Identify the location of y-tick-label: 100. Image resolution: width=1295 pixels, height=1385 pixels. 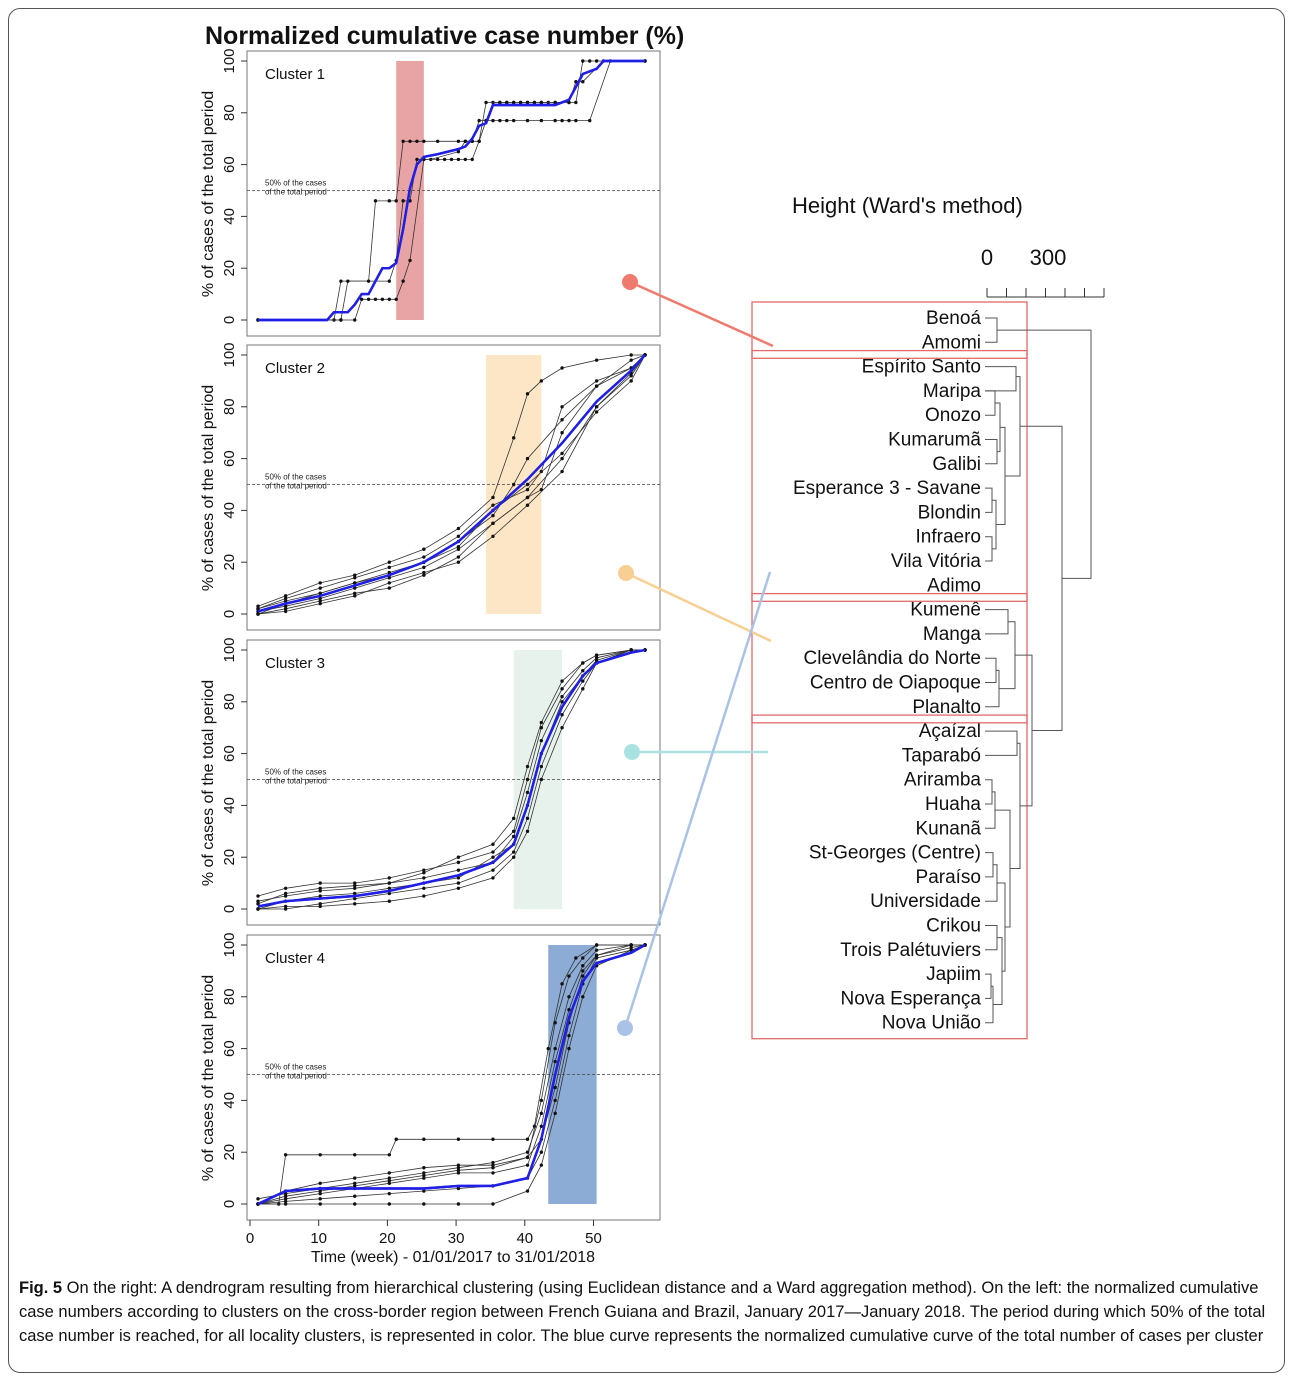
(229, 944).